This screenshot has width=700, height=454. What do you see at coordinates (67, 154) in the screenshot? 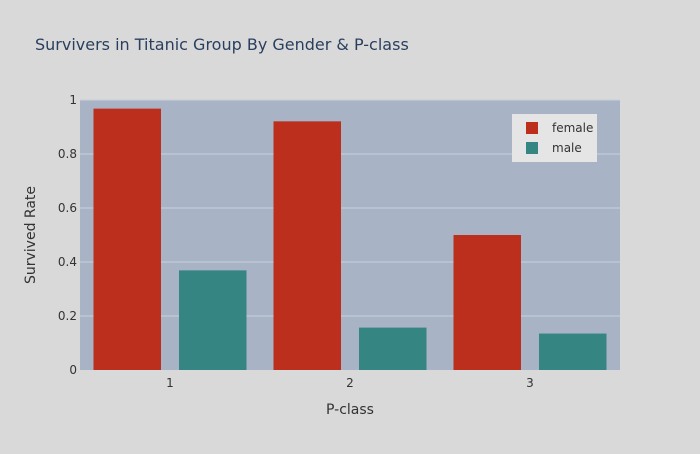
I see `y-tick-label: 0.8` at bounding box center [67, 154].